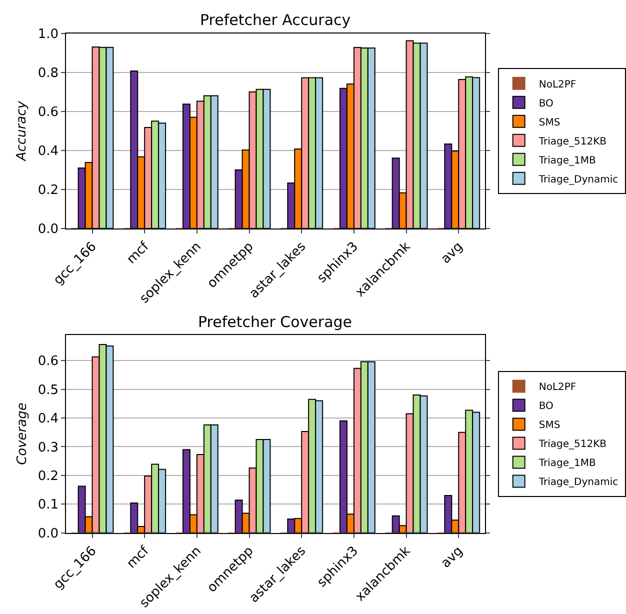 The height and width of the screenshot is (614, 626). Describe the element at coordinates (275, 20) in the screenshot. I see `chart-title: Prefetcher Accuracy` at that location.